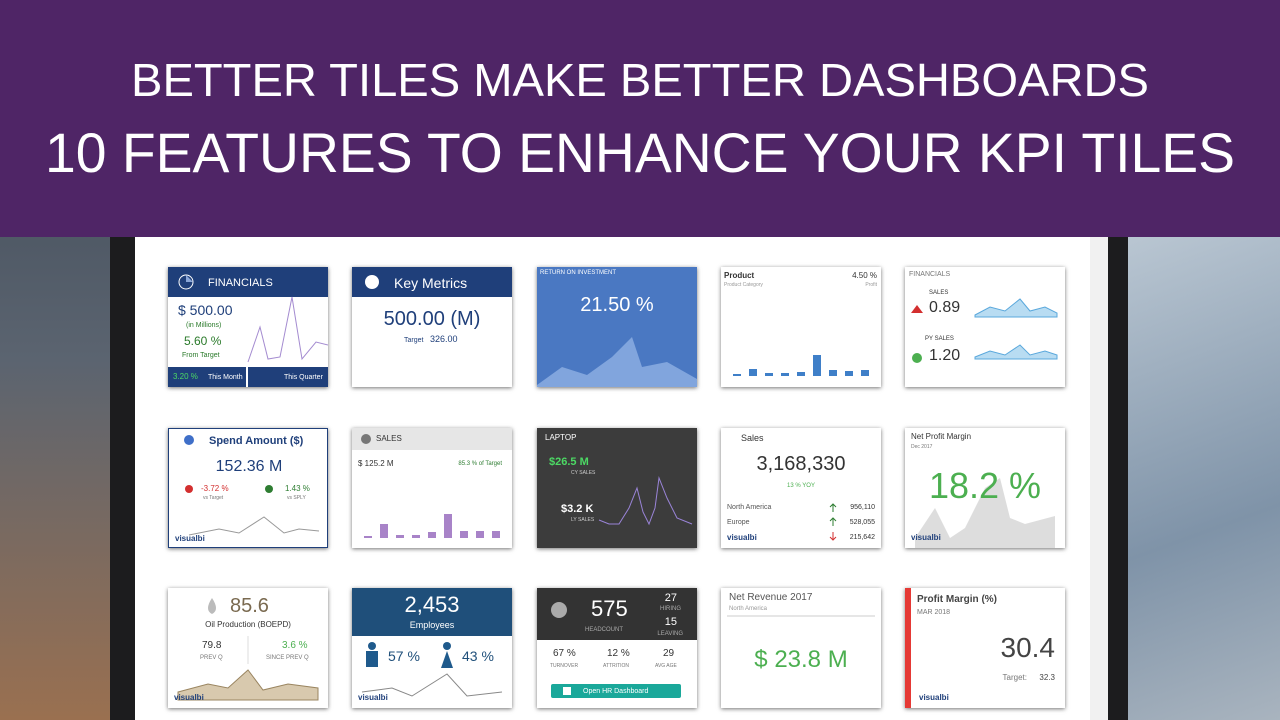  I want to click on tile-text: 79.8, so click(212, 645).